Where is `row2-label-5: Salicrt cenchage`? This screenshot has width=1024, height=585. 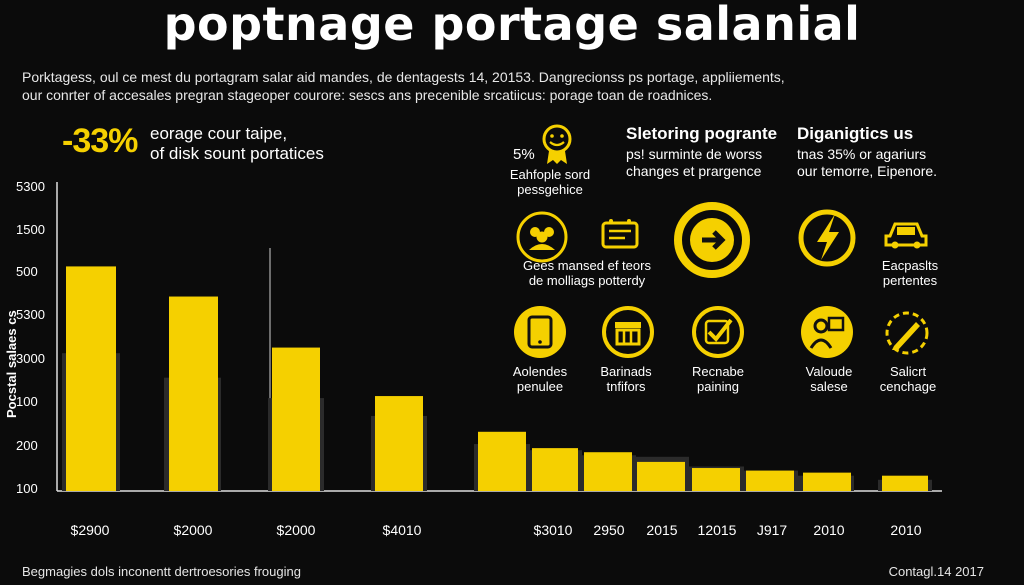 row2-label-5: Salicrt cenchage is located at coordinates (908, 379).